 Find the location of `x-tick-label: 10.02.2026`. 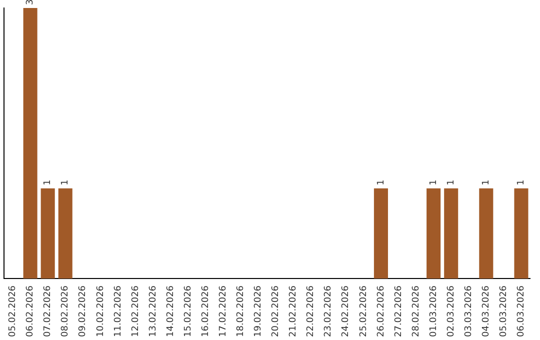

x-tick-label: 10.02.2026 is located at coordinates (101, 311).